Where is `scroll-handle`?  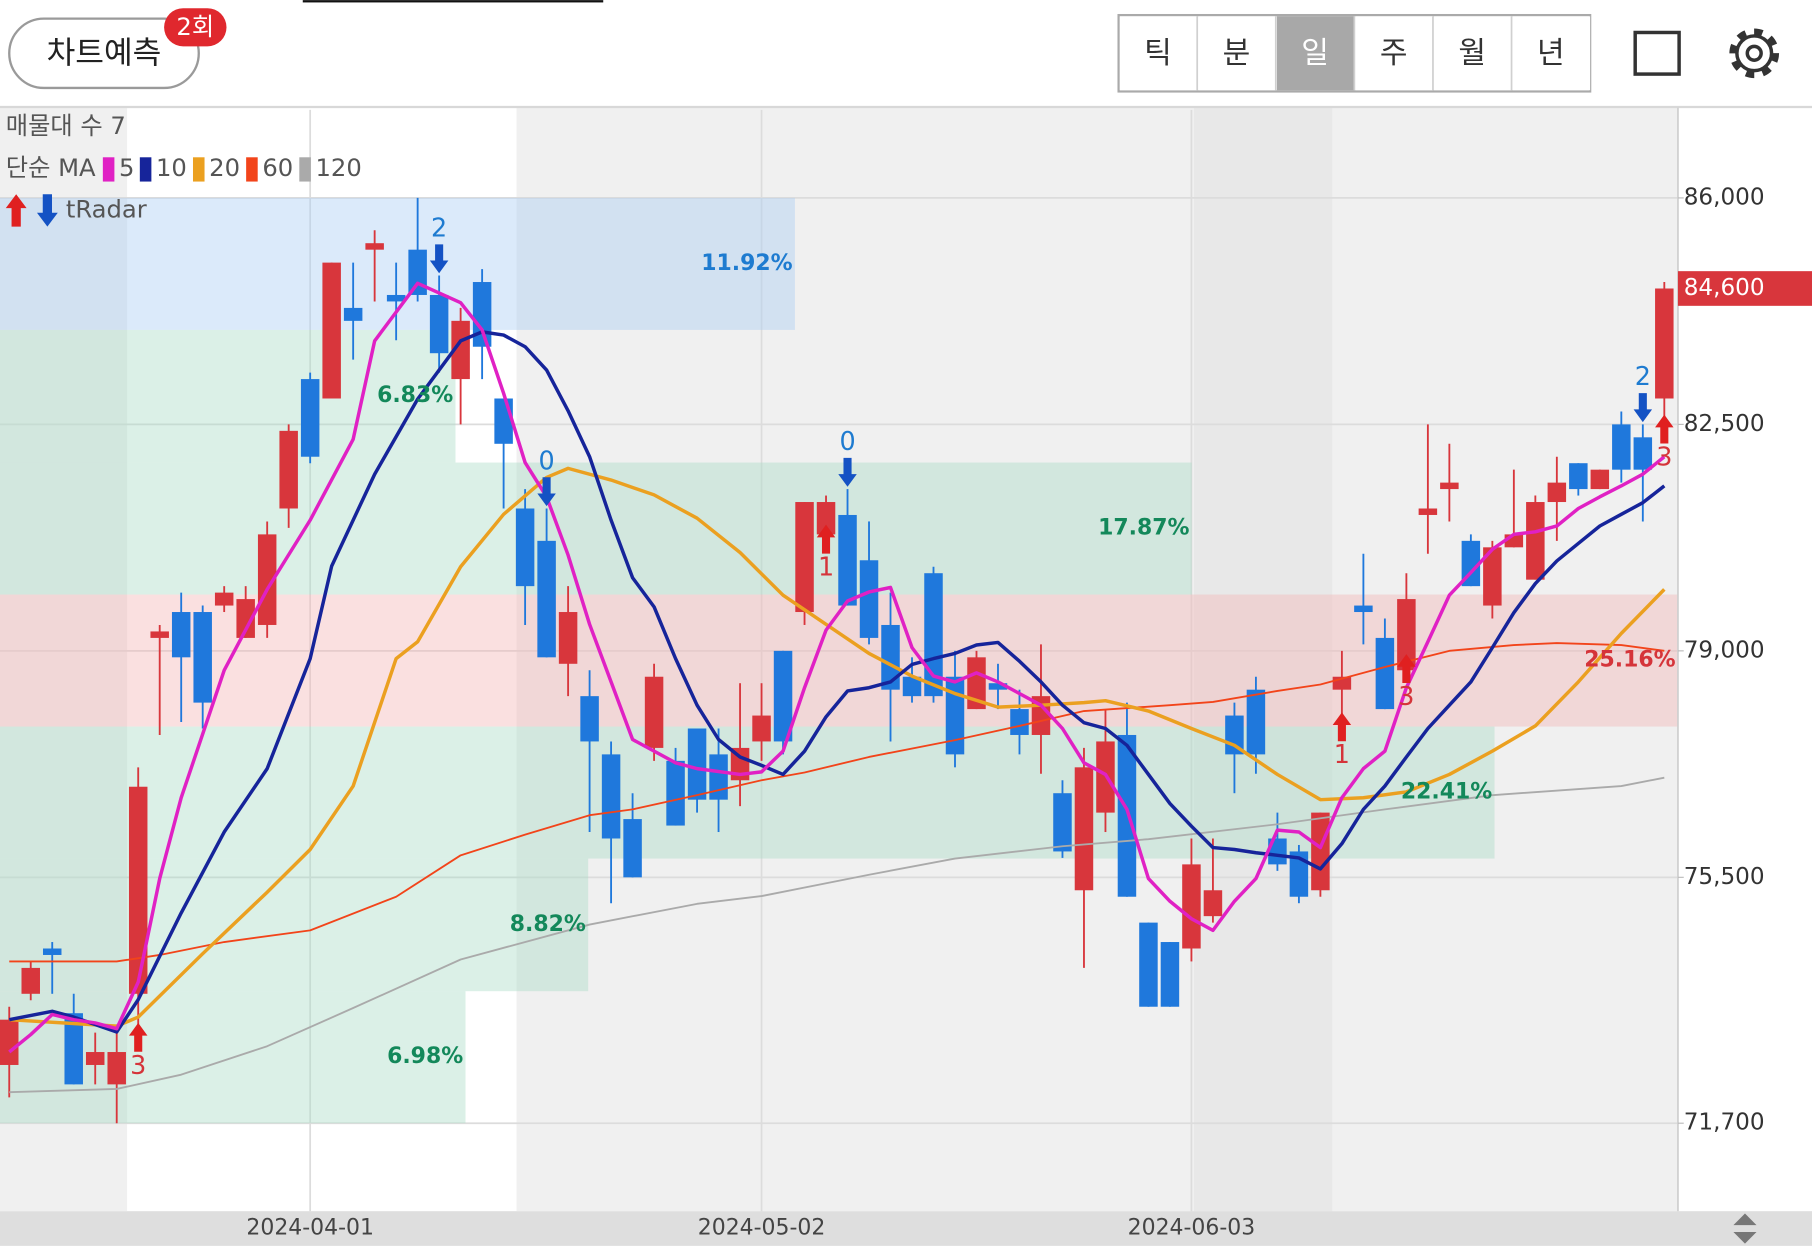 scroll-handle is located at coordinates (1745, 1228).